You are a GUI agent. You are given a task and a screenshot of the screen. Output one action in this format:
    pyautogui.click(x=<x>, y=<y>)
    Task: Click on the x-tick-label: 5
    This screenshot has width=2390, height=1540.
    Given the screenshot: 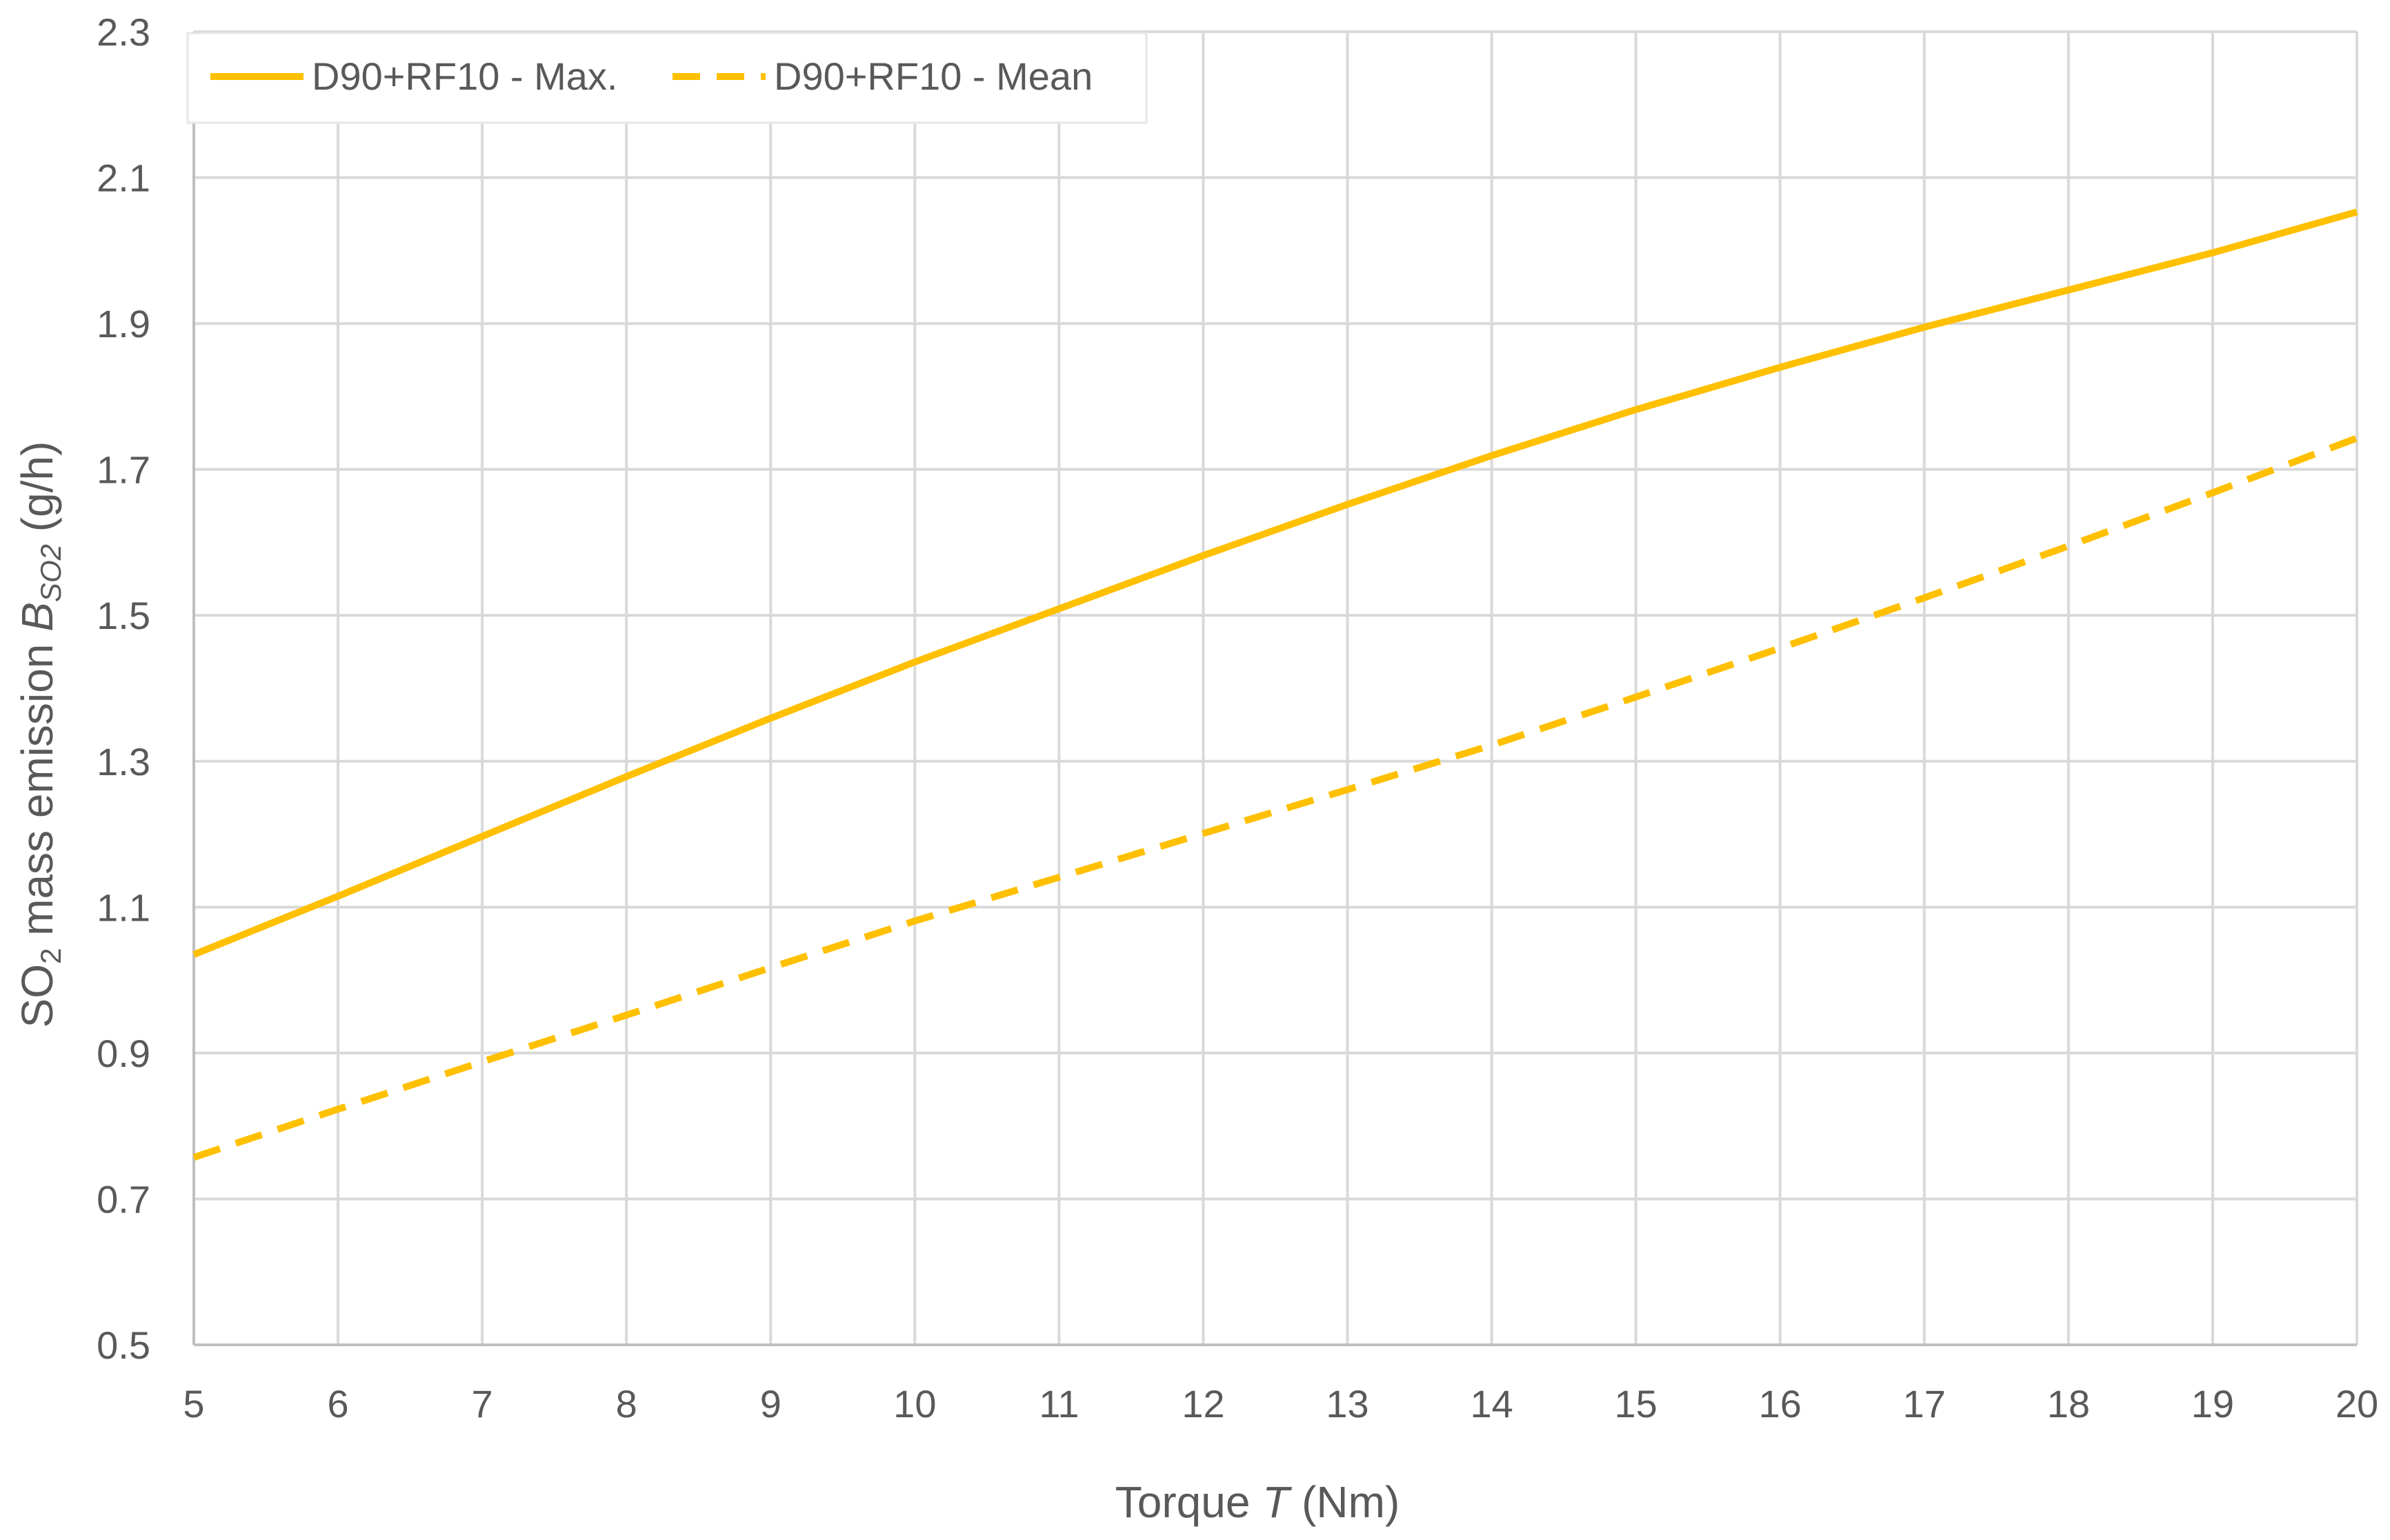 What is the action you would take?
    pyautogui.click(x=194, y=1404)
    